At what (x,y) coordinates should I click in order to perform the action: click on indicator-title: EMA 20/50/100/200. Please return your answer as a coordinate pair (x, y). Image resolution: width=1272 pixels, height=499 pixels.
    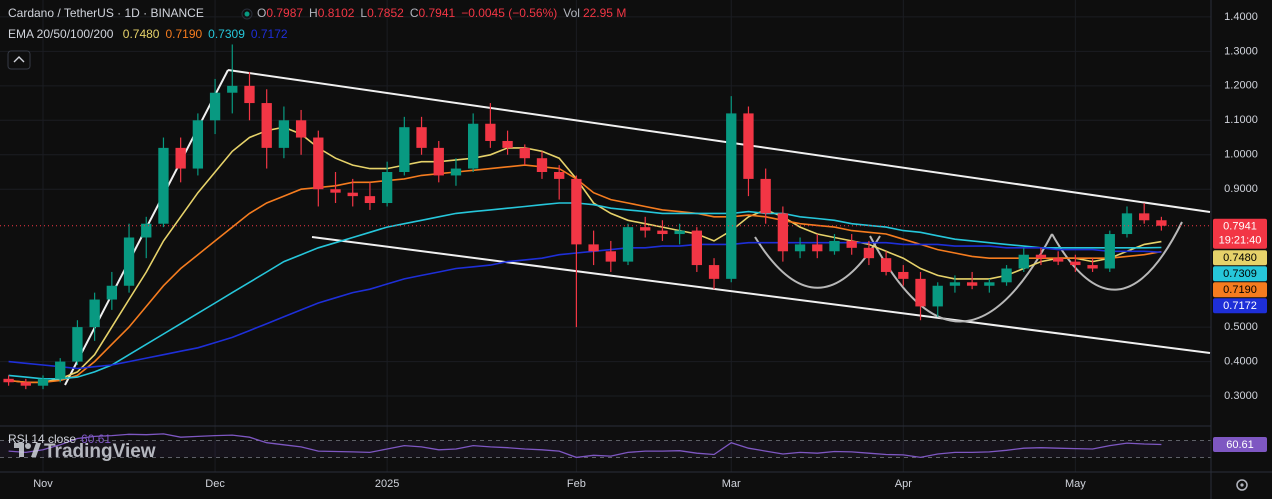
    Looking at the image, I should click on (61, 34).